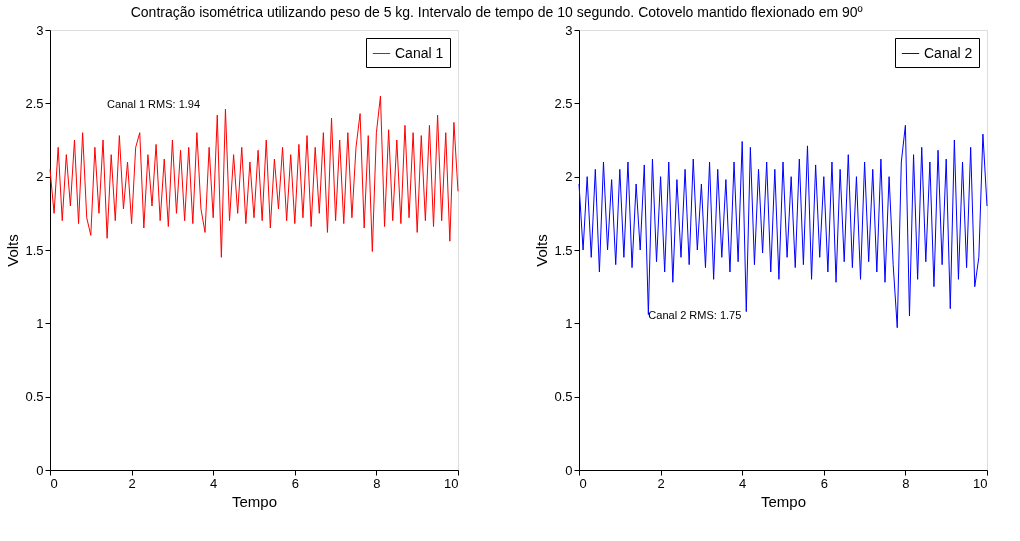 This screenshot has width=1020, height=541. What do you see at coordinates (154, 103) in the screenshot?
I see `annotation: Canal 1 RMS: 1.94` at bounding box center [154, 103].